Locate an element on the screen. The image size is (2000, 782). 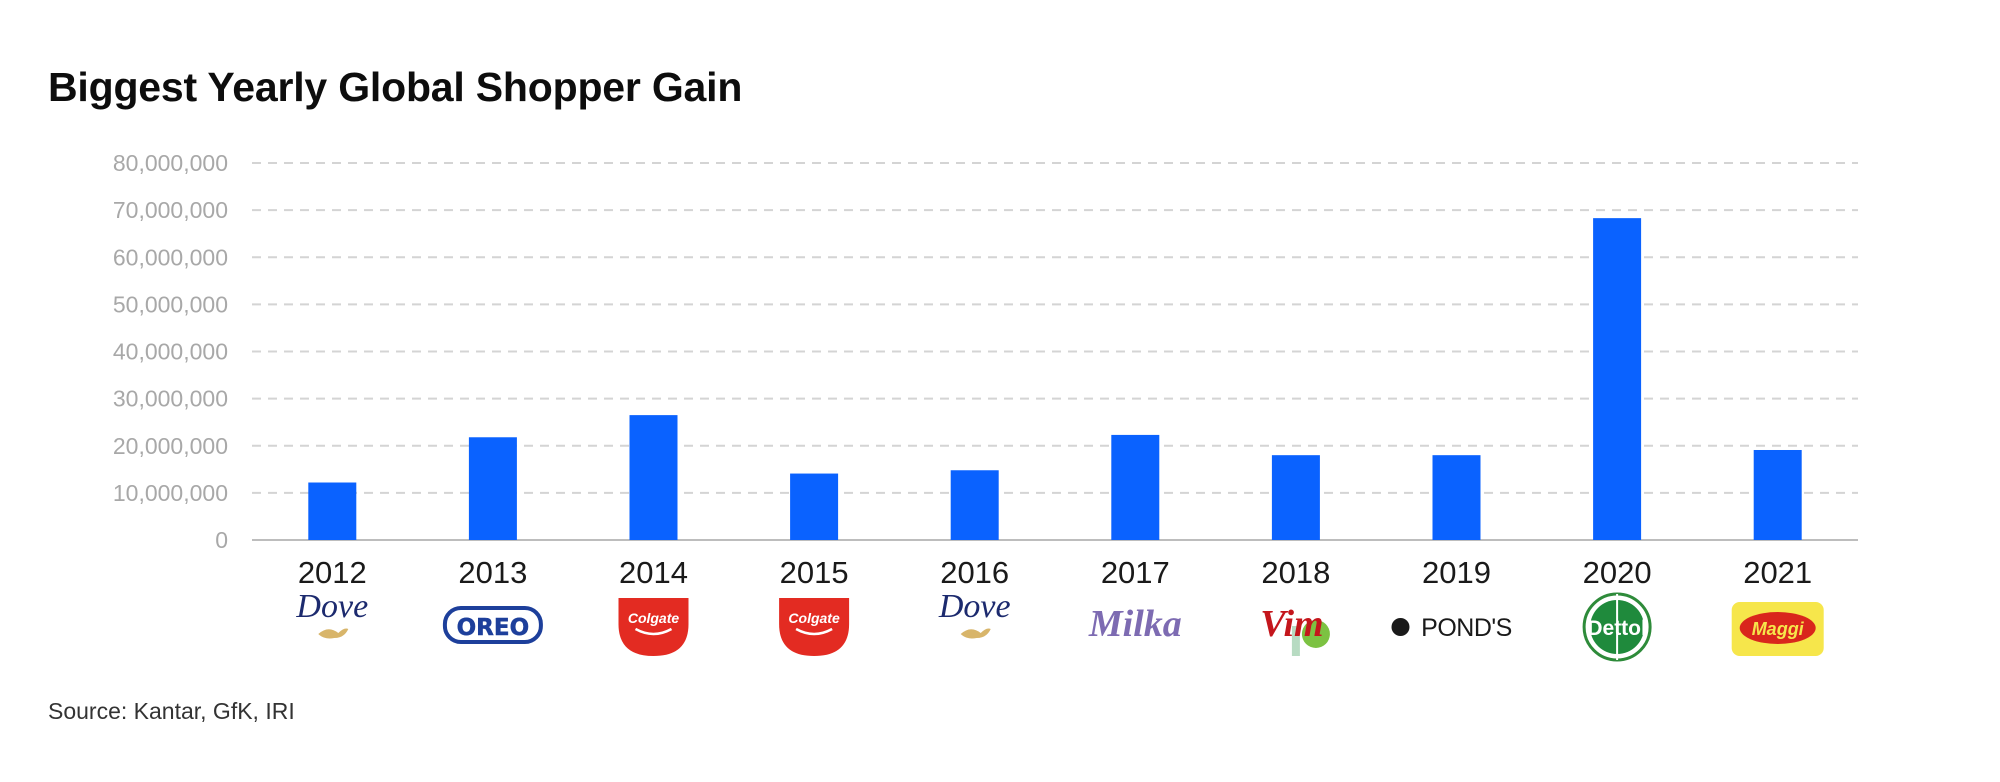
x-tick-label: 2013 is located at coordinates (492, 572).